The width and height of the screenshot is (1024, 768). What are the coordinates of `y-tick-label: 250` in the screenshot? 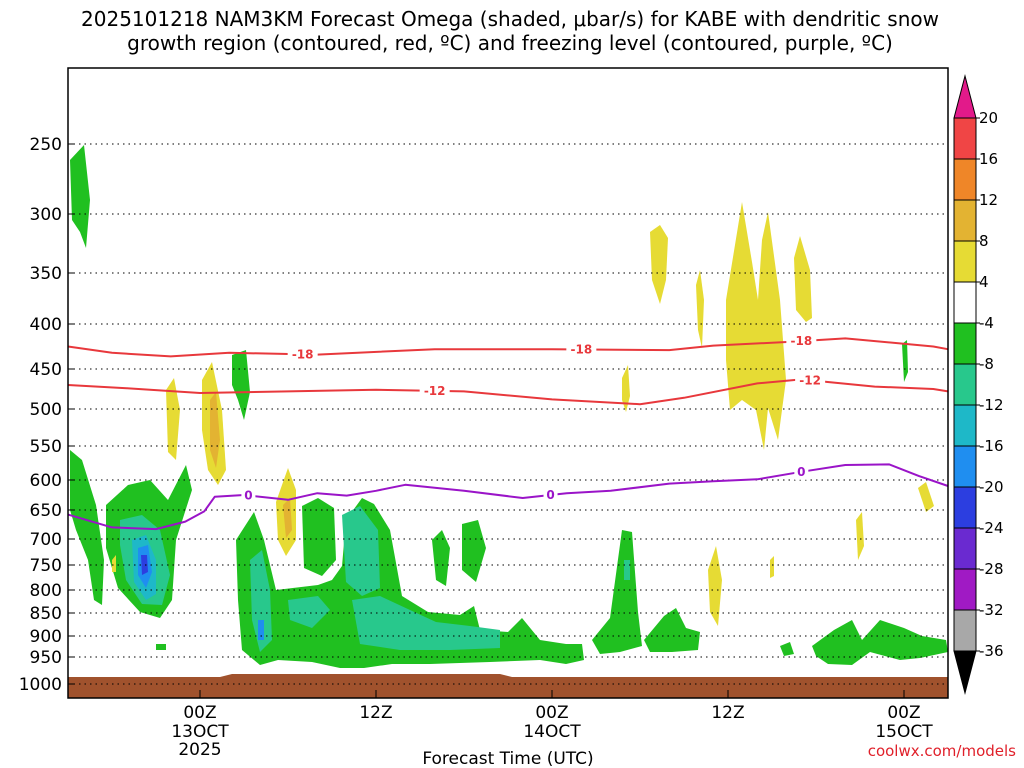 It's located at (46, 145).